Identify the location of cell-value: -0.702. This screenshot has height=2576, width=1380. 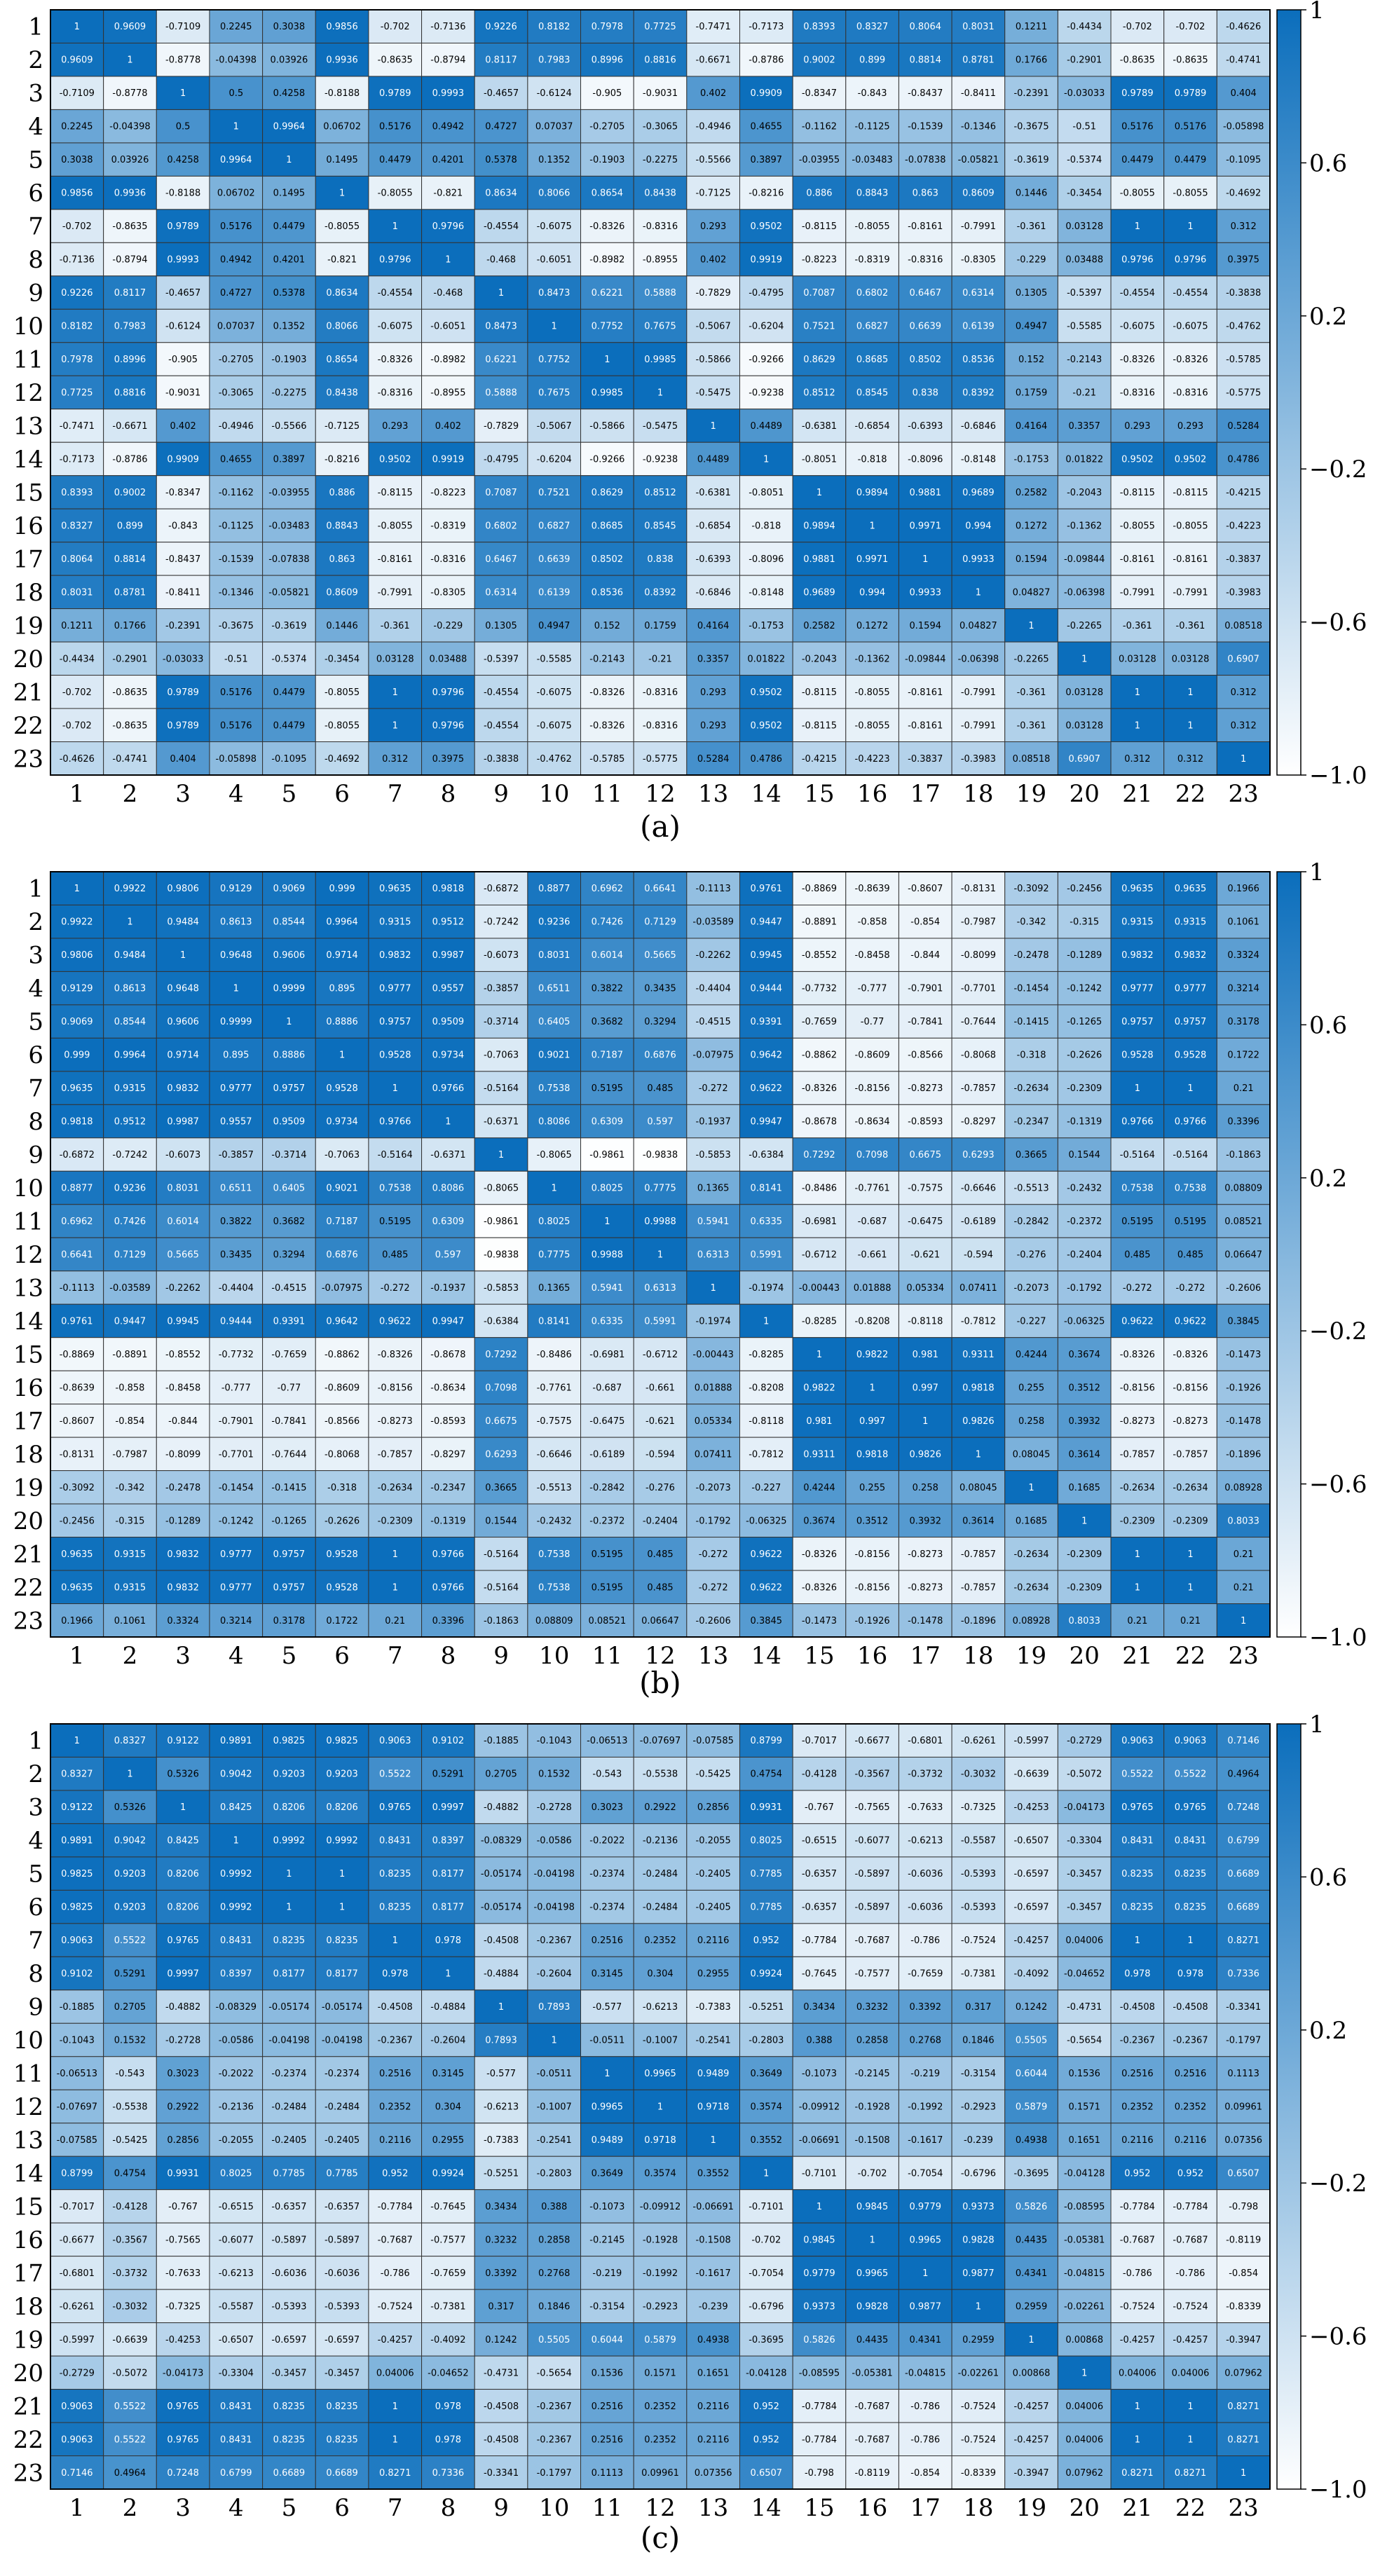
(77, 726).